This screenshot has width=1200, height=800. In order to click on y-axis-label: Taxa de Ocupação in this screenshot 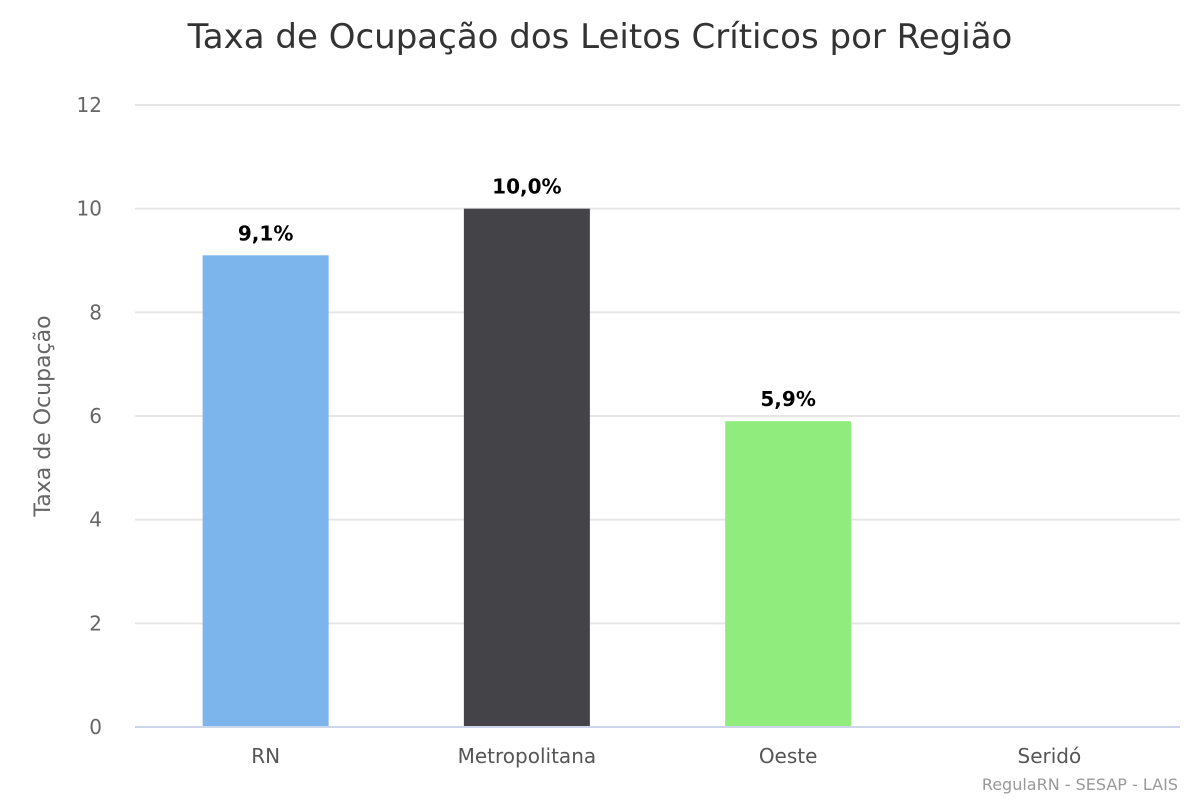, I will do `click(43, 416)`.